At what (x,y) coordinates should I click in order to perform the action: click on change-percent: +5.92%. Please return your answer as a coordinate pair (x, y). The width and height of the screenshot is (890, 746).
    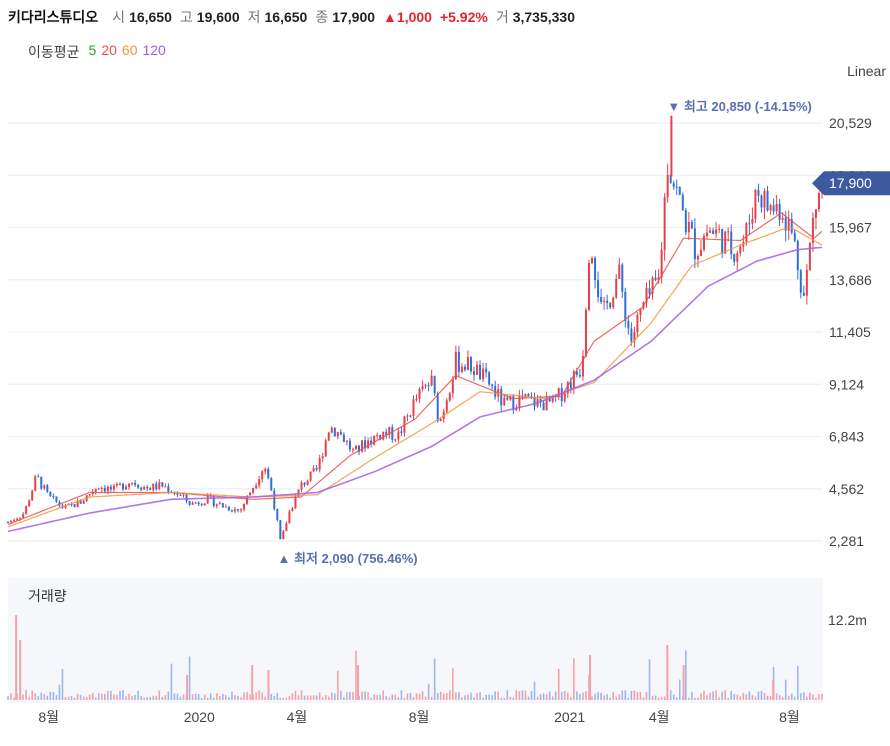
    Looking at the image, I should click on (463, 17).